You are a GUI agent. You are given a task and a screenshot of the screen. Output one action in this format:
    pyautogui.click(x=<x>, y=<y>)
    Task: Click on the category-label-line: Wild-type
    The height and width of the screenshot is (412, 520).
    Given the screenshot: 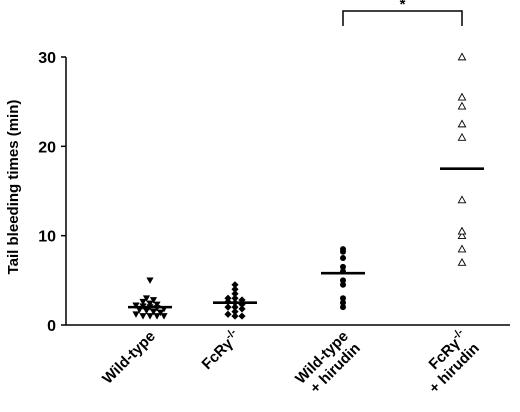 What is the action you would take?
    pyautogui.click(x=129, y=358)
    